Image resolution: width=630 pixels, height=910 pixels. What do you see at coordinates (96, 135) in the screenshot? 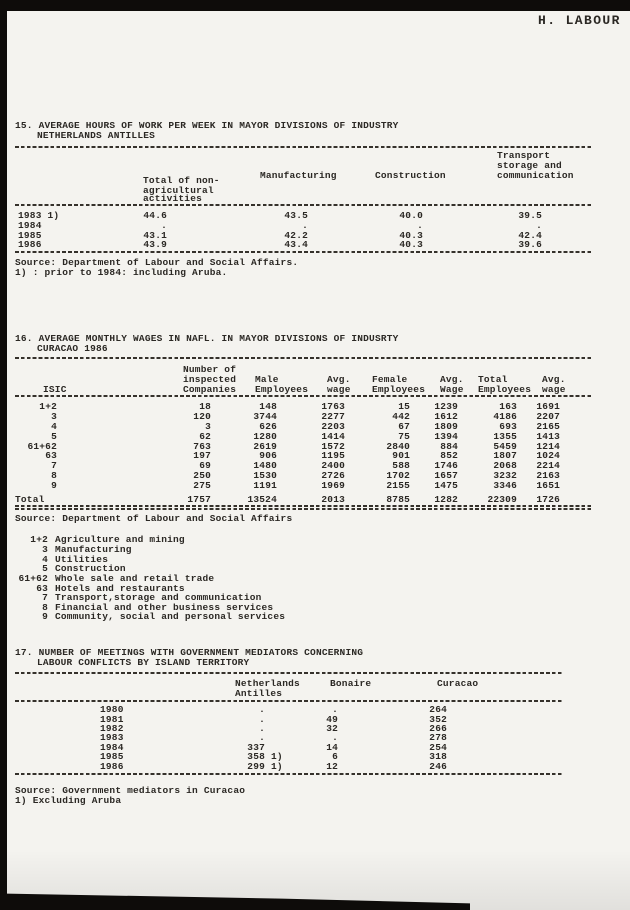
I see `table15-title-line2: NETHERLANDS ANTILLES` at bounding box center [96, 135].